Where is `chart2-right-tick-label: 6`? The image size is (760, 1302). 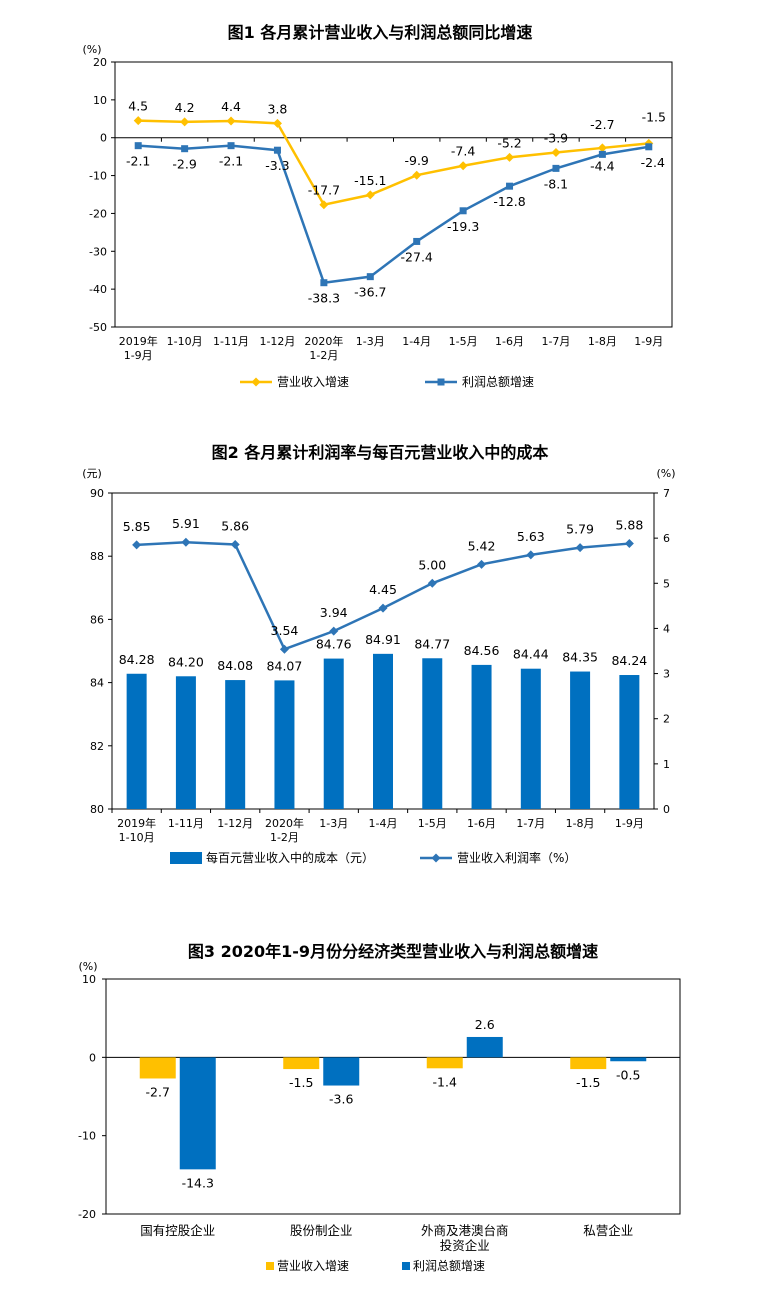 chart2-right-tick-label: 6 is located at coordinates (666, 538).